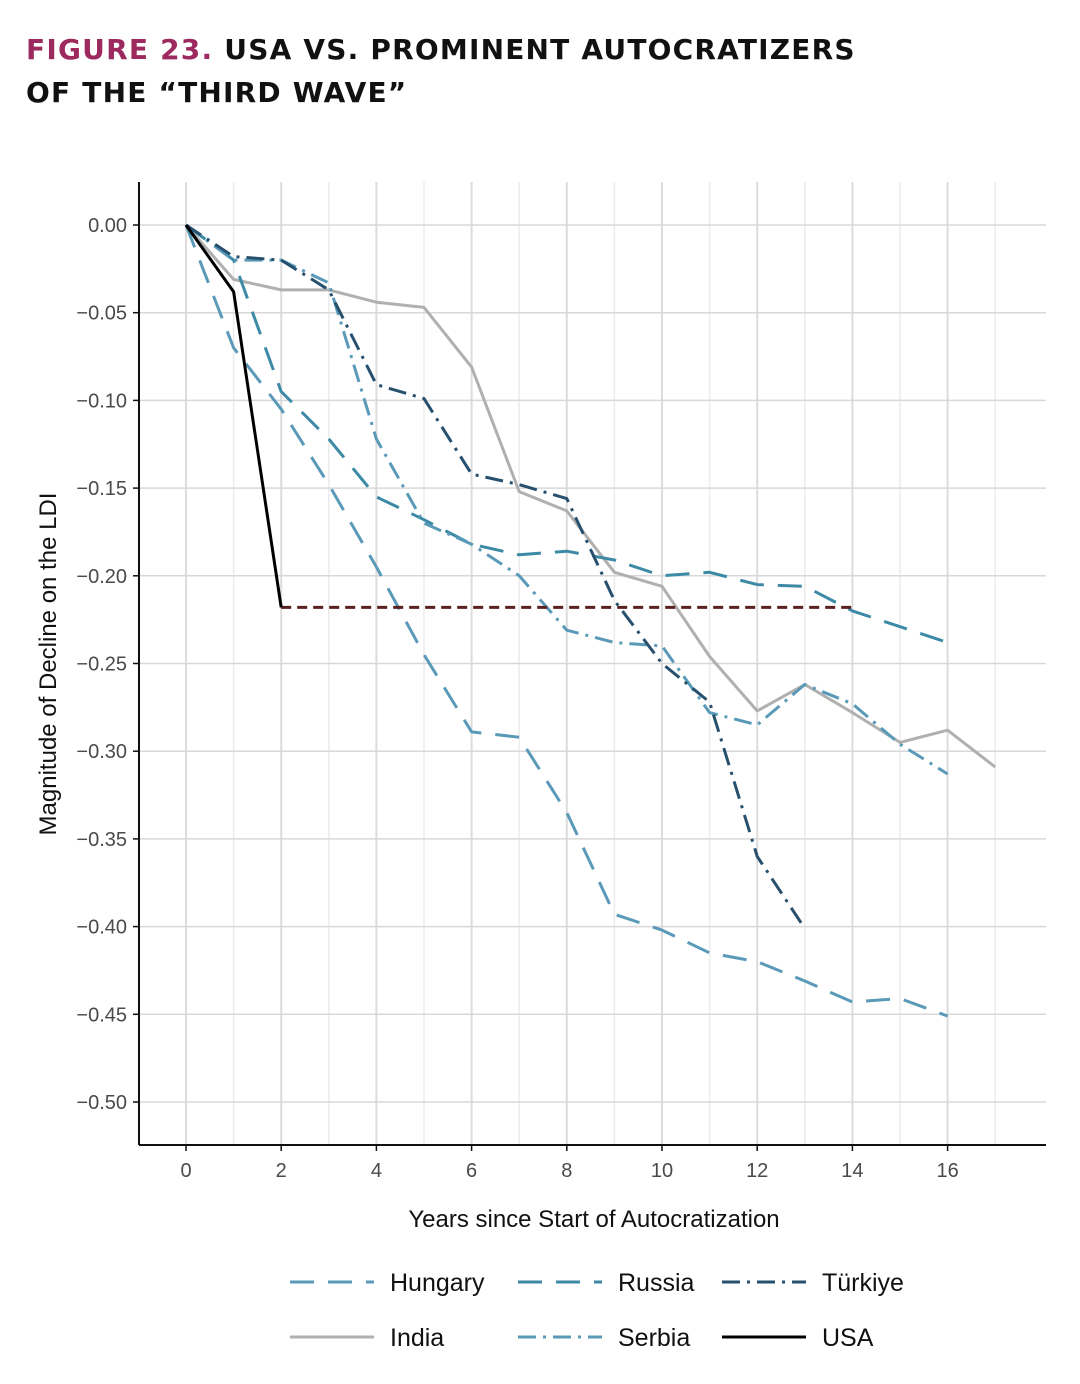  I want to click on y-tick-label: −0.15, so click(101, 489).